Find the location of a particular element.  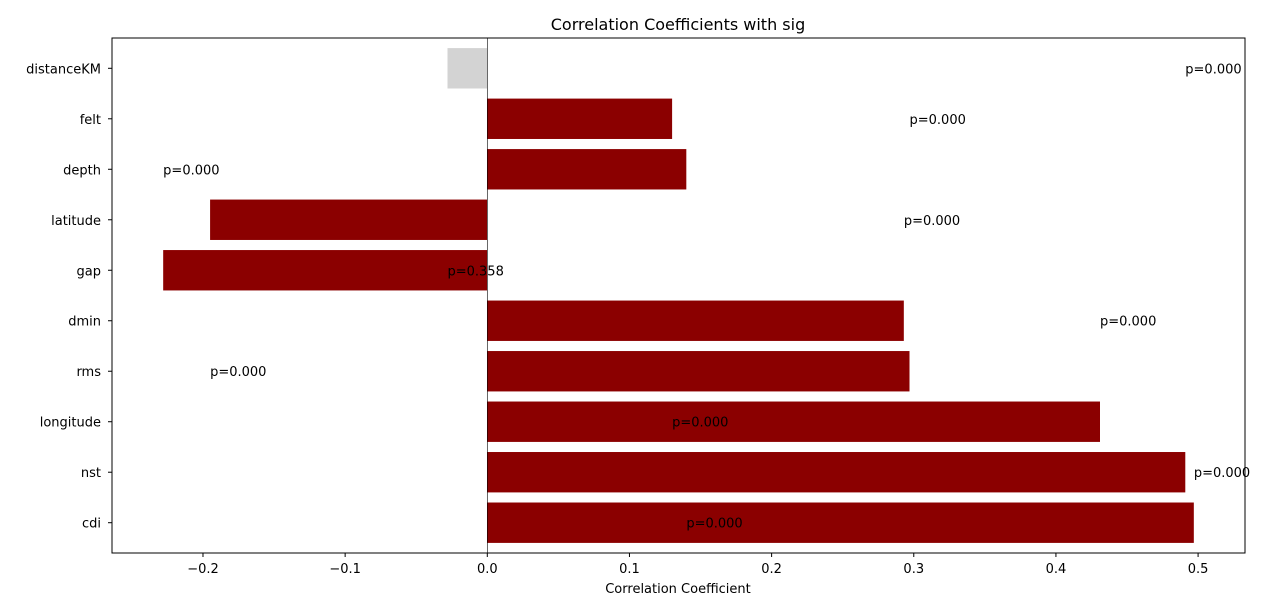

p-value-label-rms: p=0.000 is located at coordinates (238, 372).